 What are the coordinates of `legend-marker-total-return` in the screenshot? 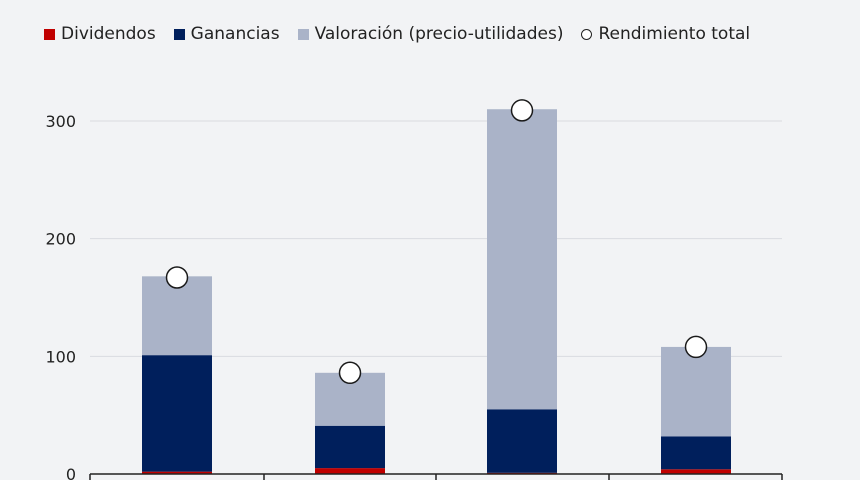 It's located at (587, 34).